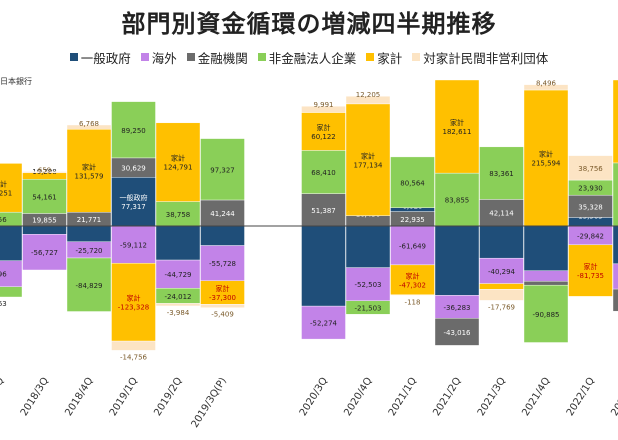 The height and width of the screenshot is (440, 618). What do you see at coordinates (323, 173) in the screenshot?
I see `data-label-line: 68,410` at bounding box center [323, 173].